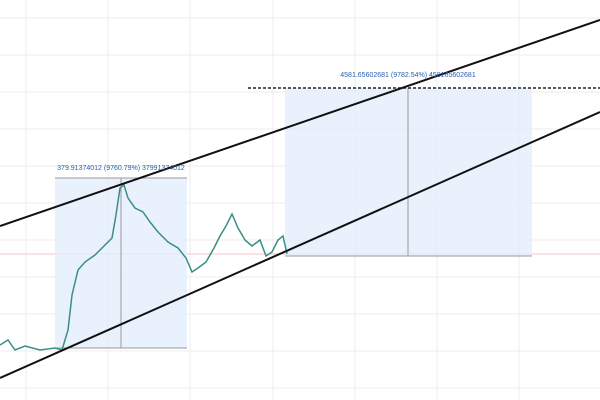 This screenshot has height=400, width=600. What do you see at coordinates (121, 168) in the screenshot?
I see `measure-label: 379.91374012 (9760.79%) 37991374012` at bounding box center [121, 168].